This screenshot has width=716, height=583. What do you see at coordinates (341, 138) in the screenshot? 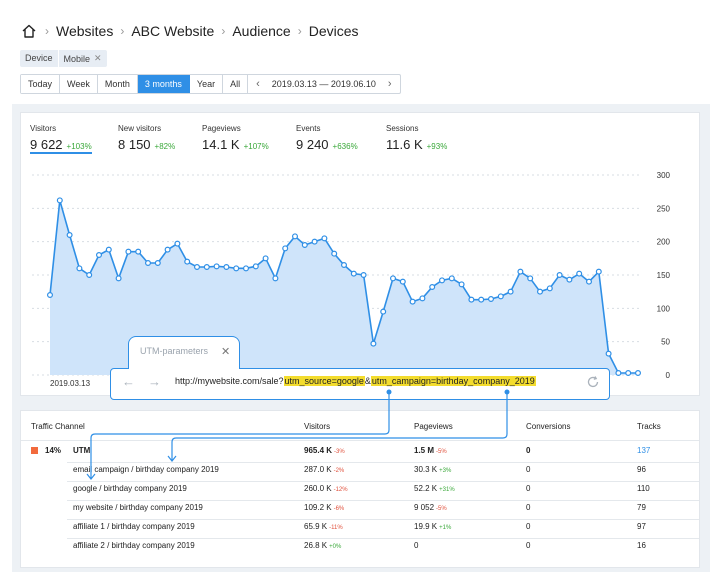
I see `metric-events: Events 9 240 +636%` at bounding box center [341, 138].